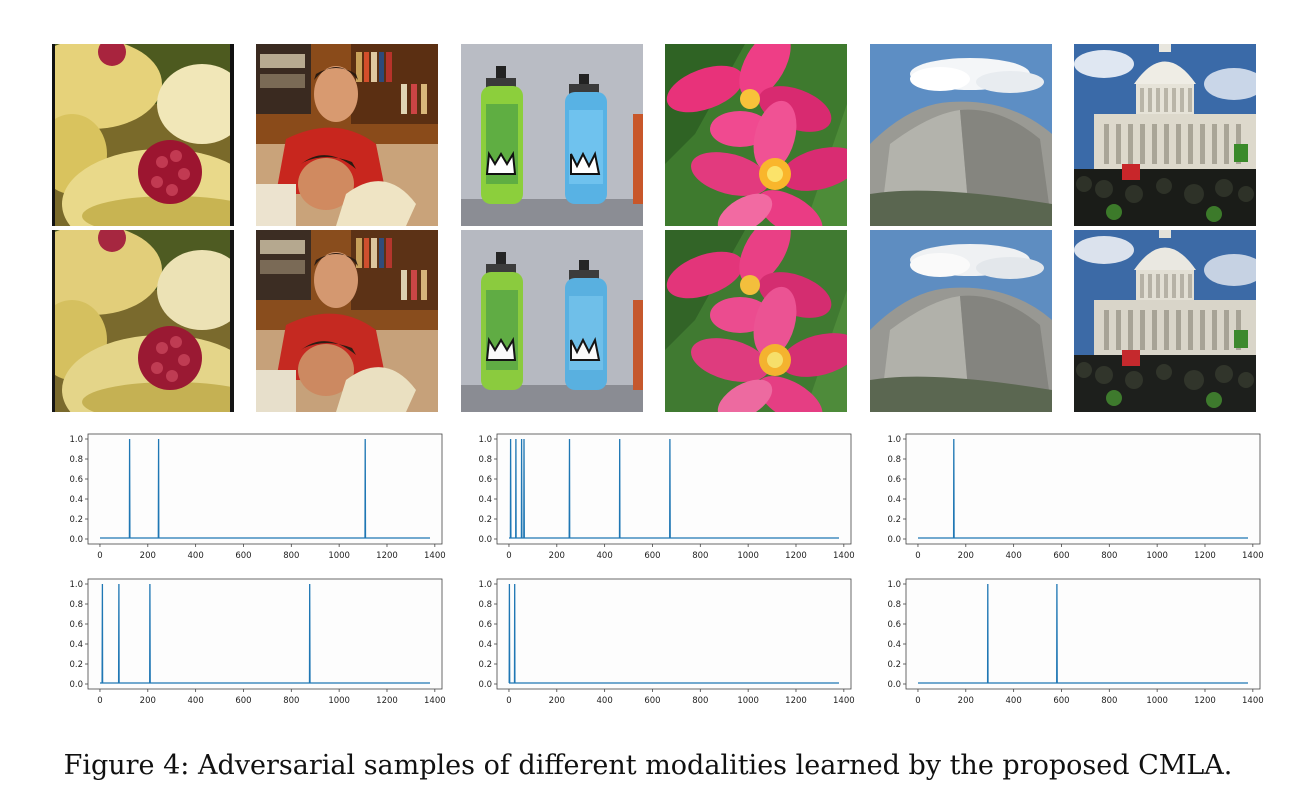 The width and height of the screenshot is (1296, 811). I want to click on adversarial-spray-cans-image, so click(552, 321).